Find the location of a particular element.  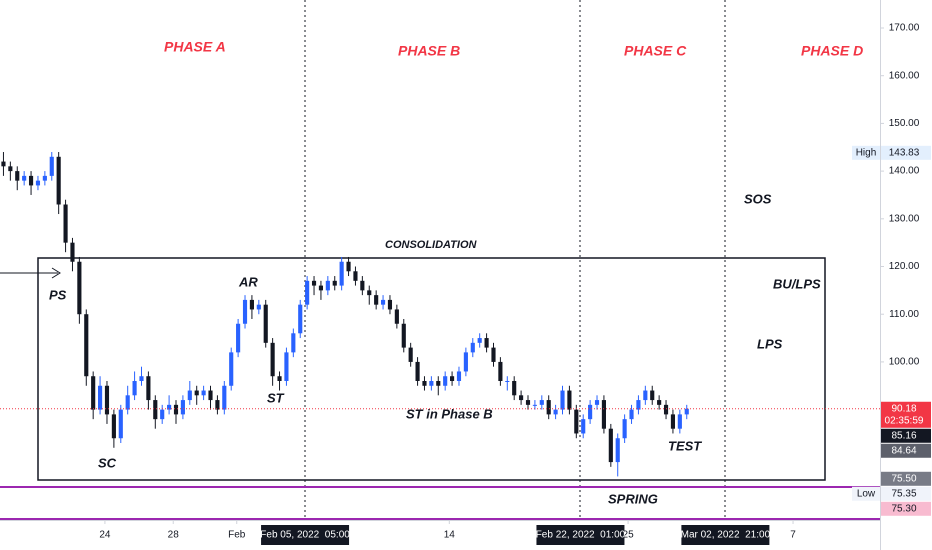

phase-label: PHASE B is located at coordinates (429, 51).